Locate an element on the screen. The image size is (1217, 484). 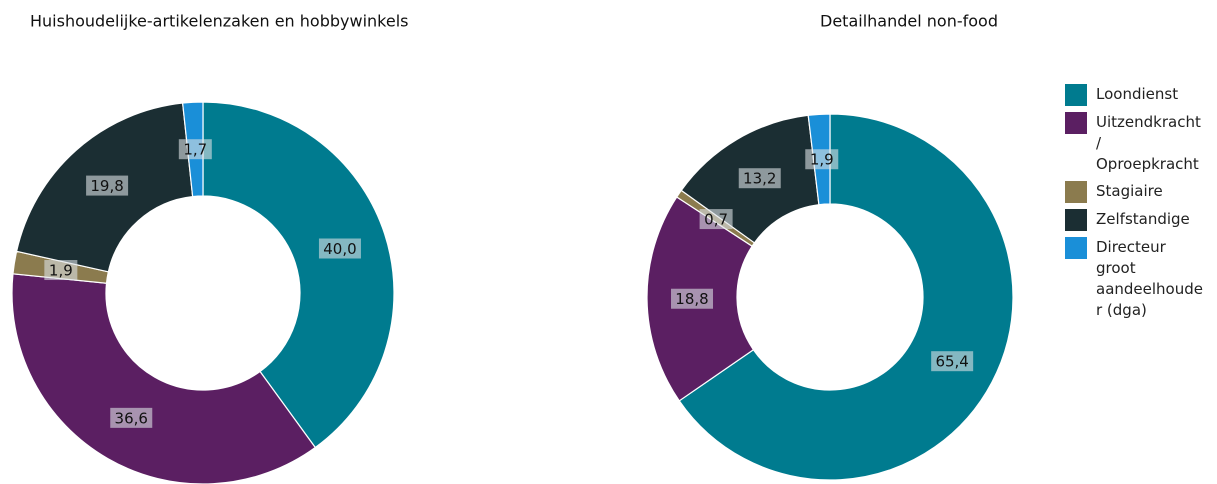
legend-item: Stagiaire is located at coordinates (1140, 192).